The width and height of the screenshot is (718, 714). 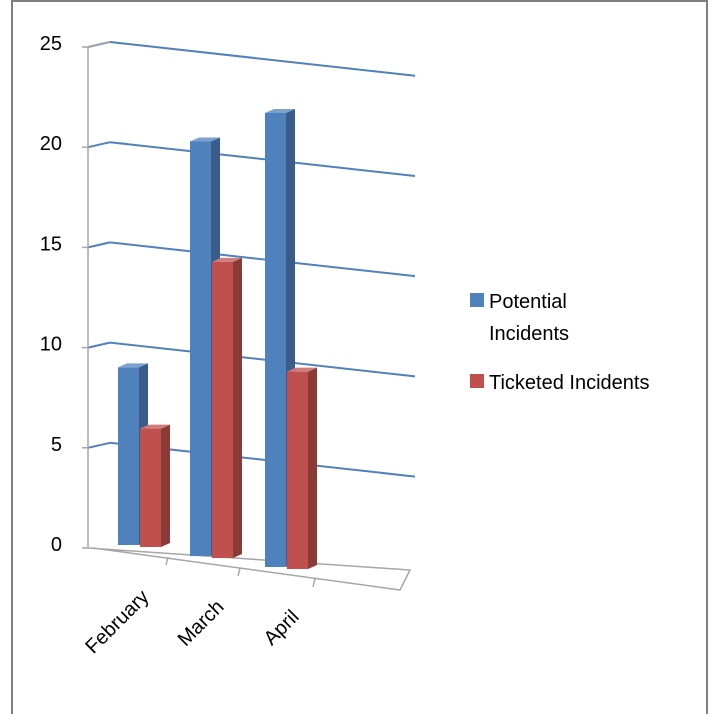 What do you see at coordinates (201, 623) in the screenshot?
I see `x-tick-label: March` at bounding box center [201, 623].